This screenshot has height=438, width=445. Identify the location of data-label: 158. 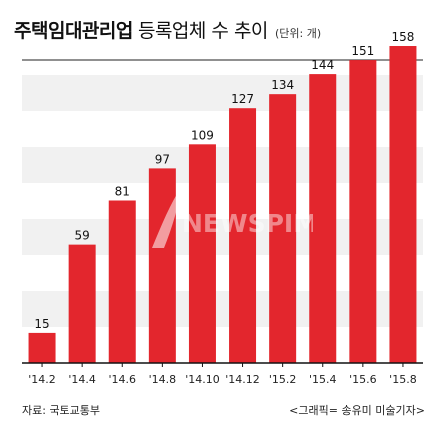
(402, 37).